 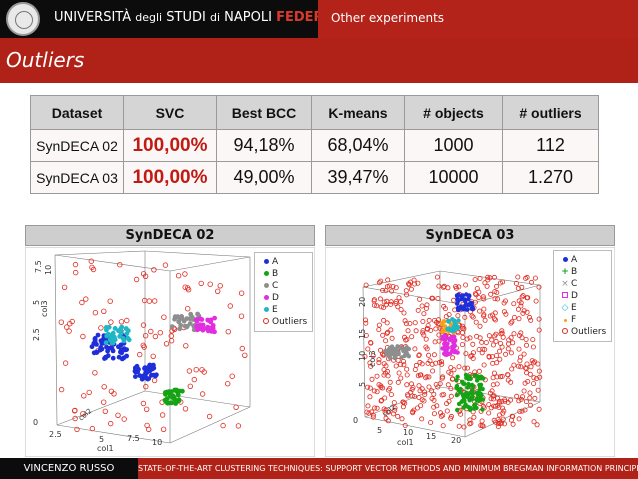 I want to click on right-panel-title: SynDECA 03, so click(x=470, y=235).